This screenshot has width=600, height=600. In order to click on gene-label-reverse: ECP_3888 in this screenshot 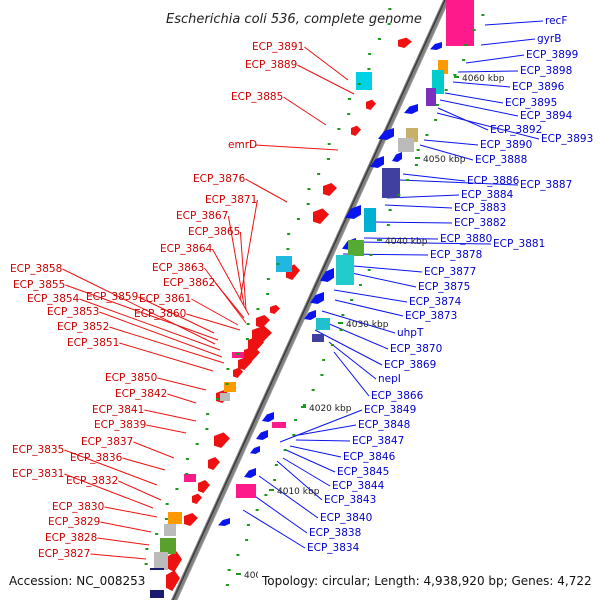, I will do `click(501, 160)`.